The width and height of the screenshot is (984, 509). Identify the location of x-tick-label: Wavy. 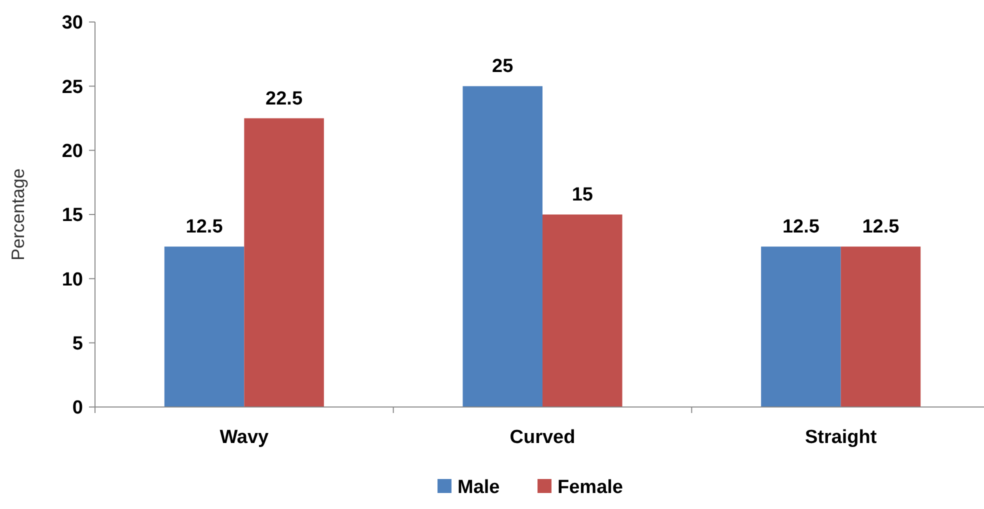
(245, 437).